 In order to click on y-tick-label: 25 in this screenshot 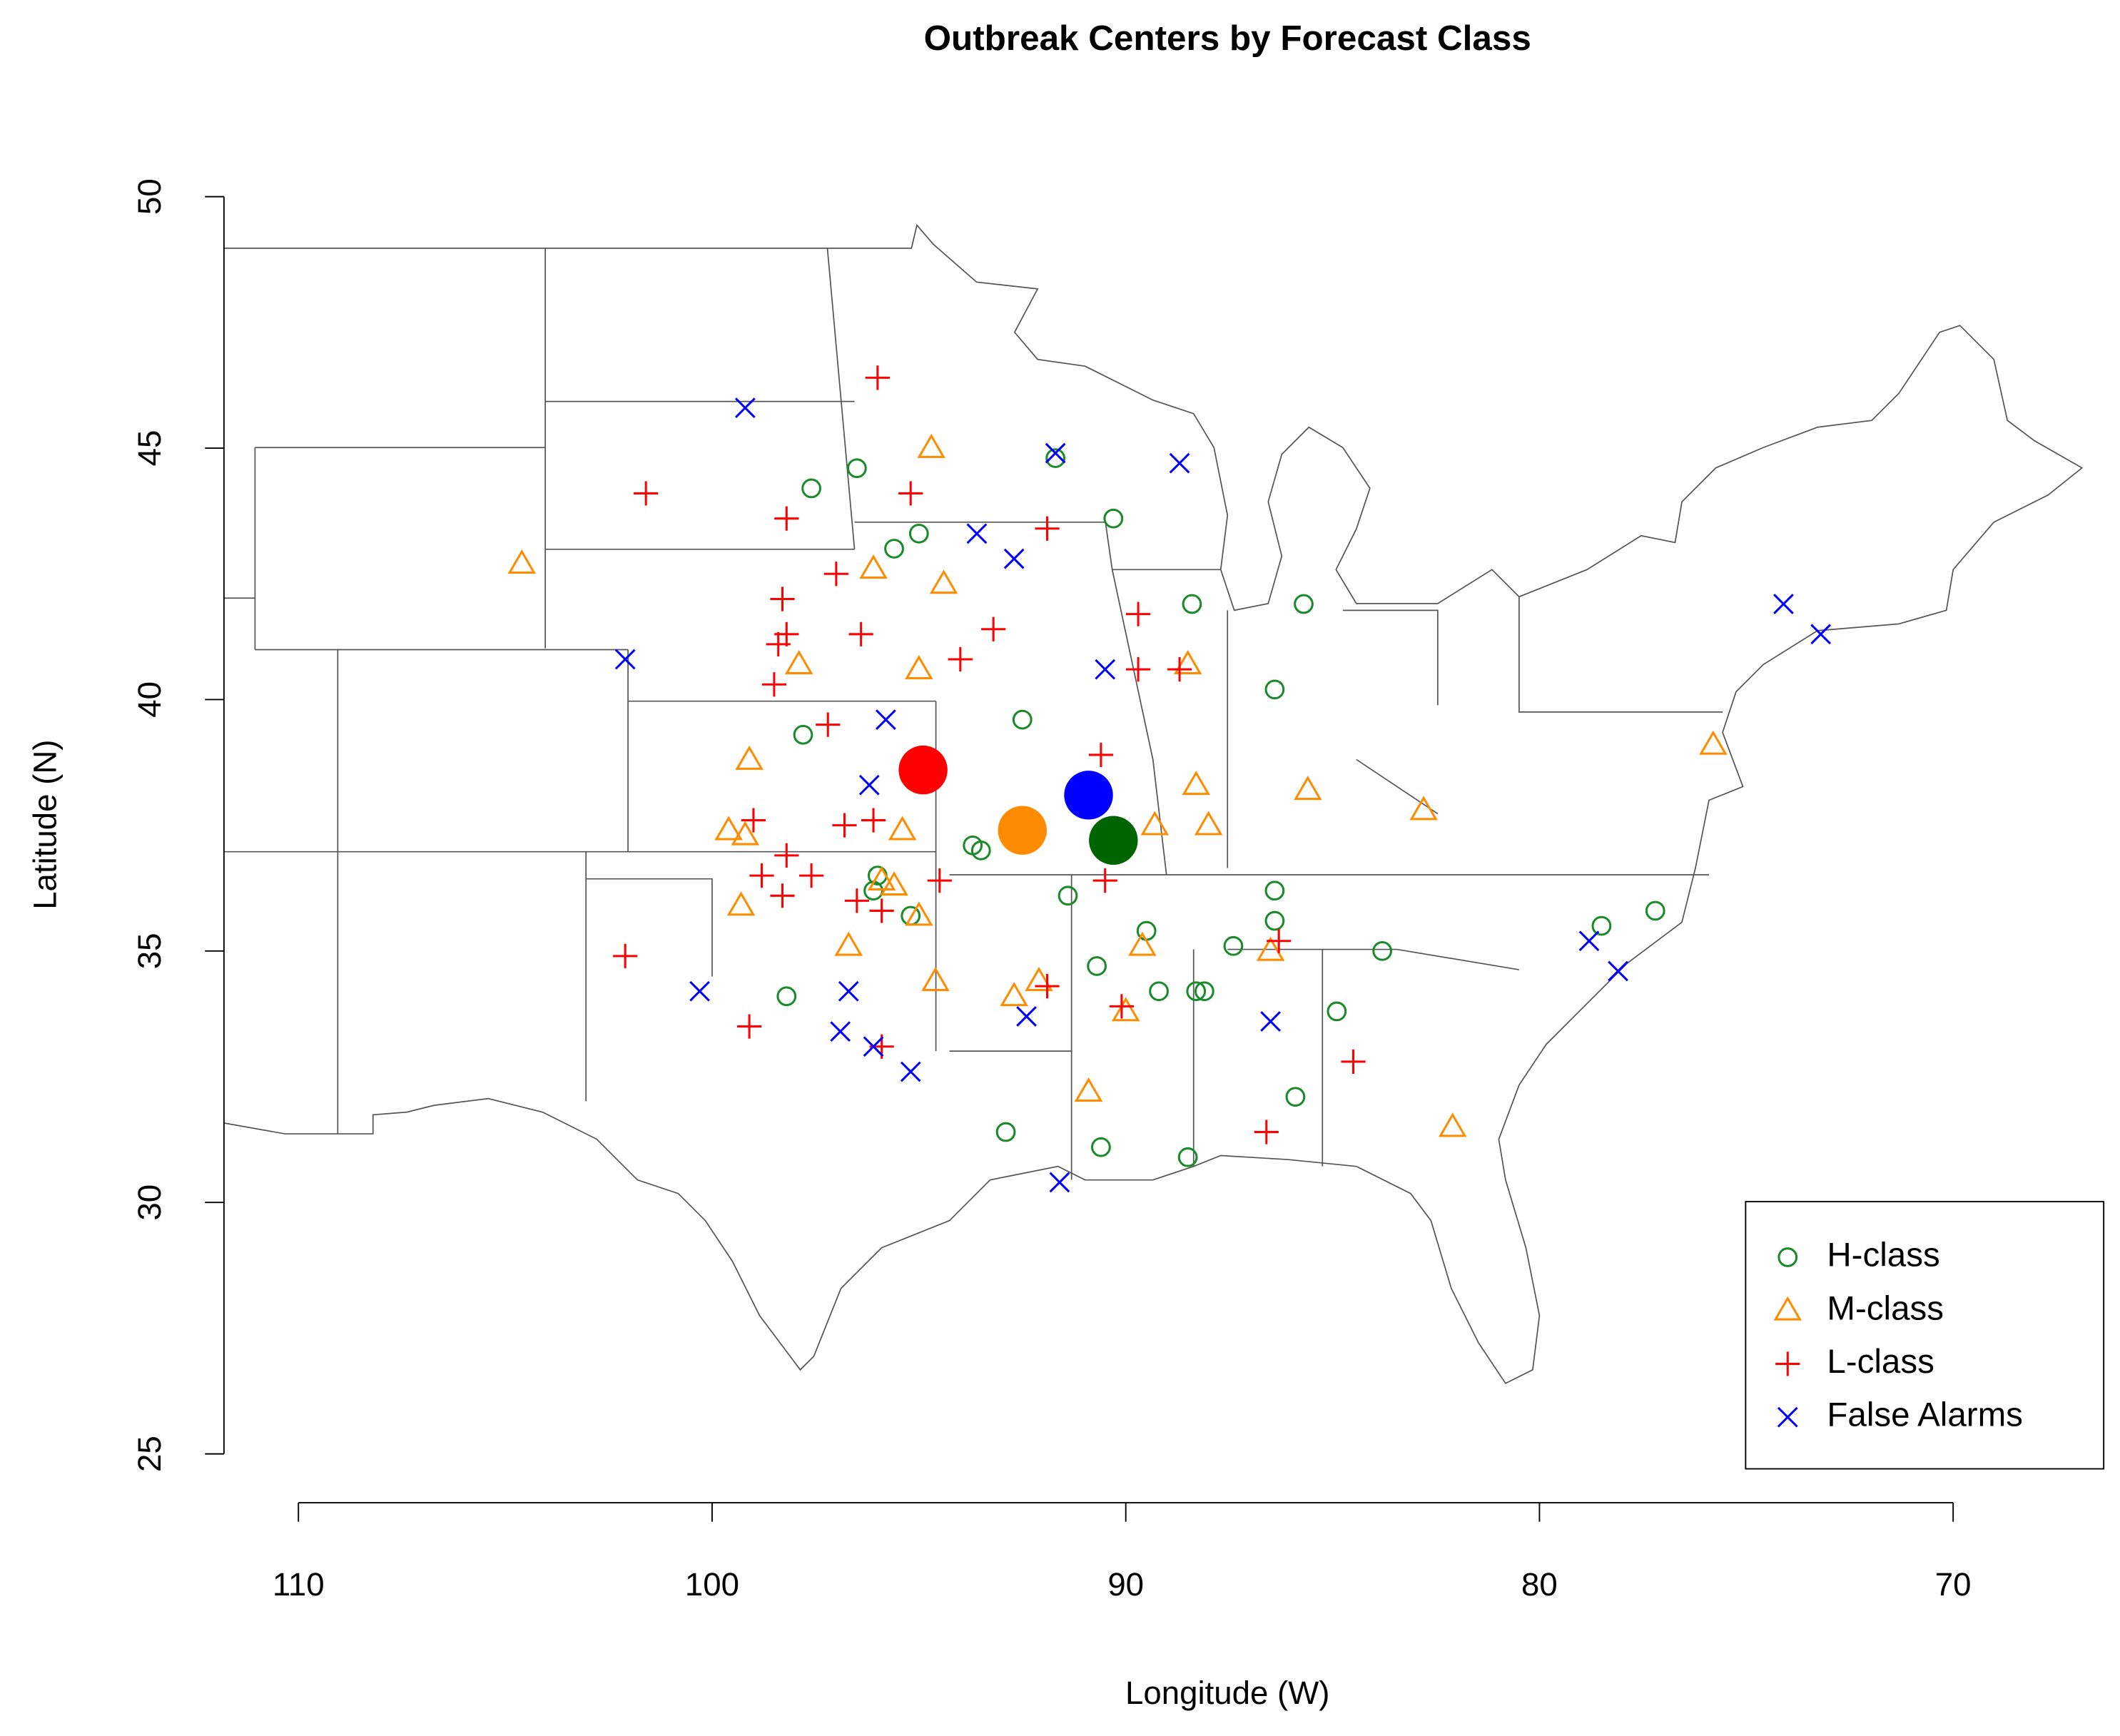, I will do `click(149, 1454)`.